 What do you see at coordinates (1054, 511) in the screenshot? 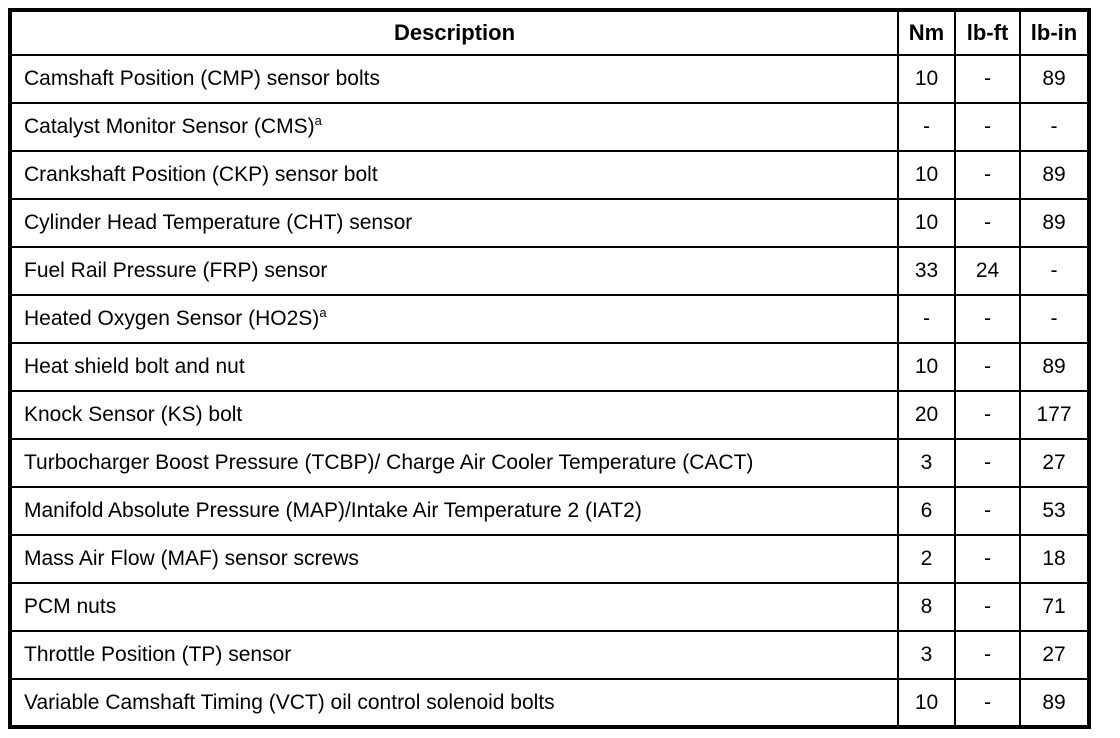
I see `lb-in-cell: 53` at bounding box center [1054, 511].